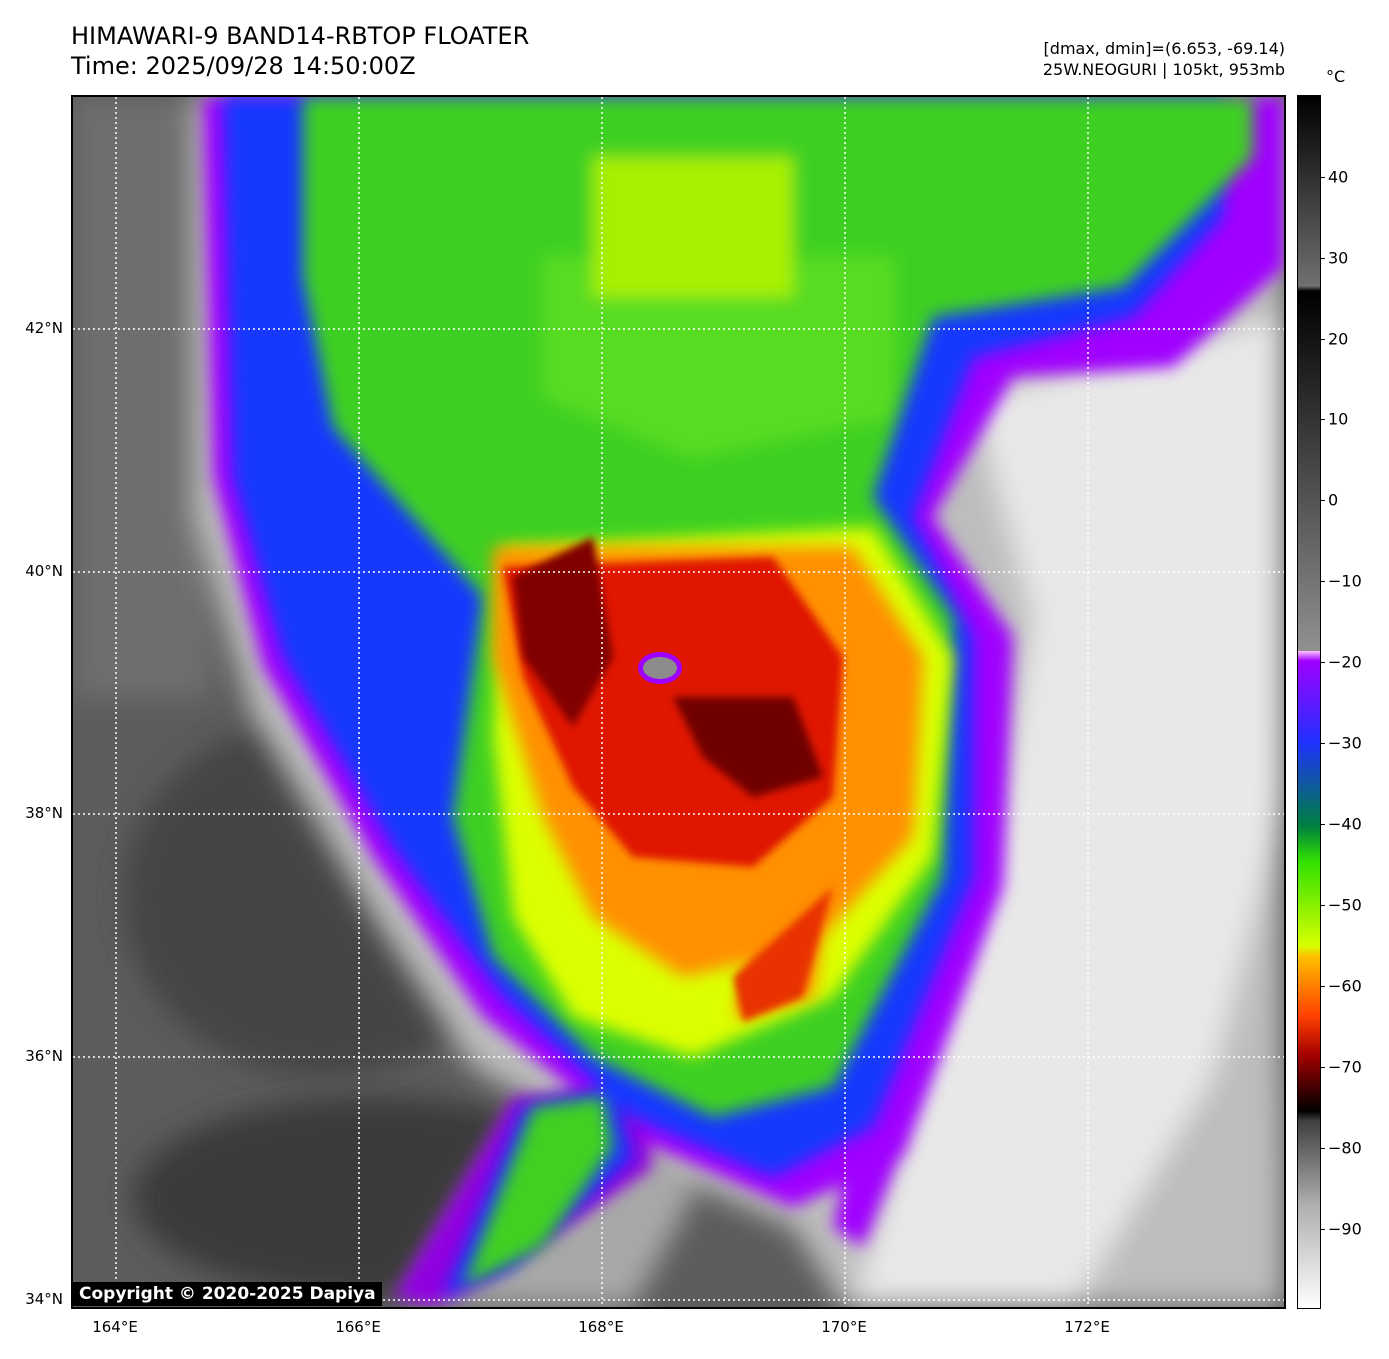 This screenshot has width=1389, height=1359. What do you see at coordinates (1338, 258) in the screenshot?
I see `colorbar-tick-30: 30` at bounding box center [1338, 258].